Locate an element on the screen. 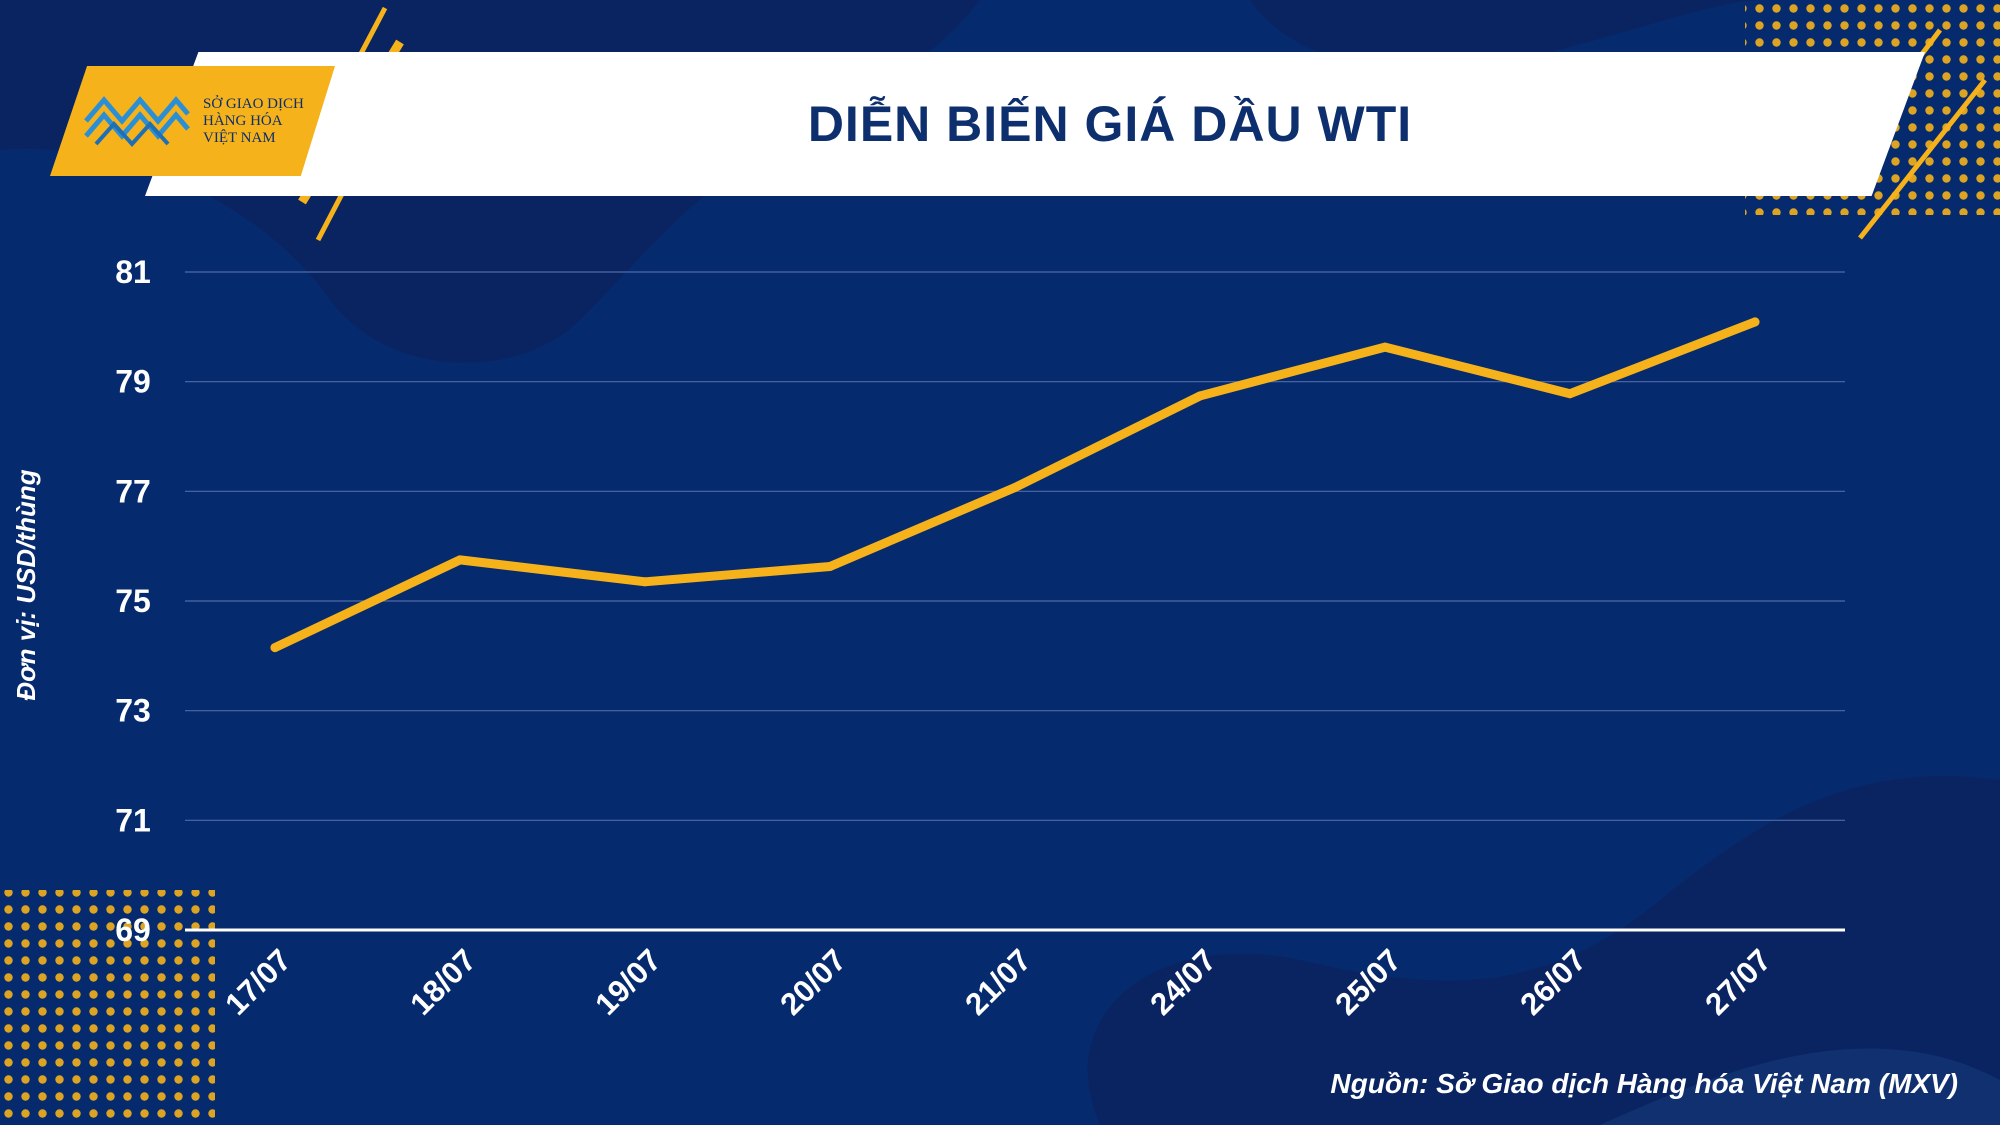 This screenshot has width=2000, height=1125. y-tick-label: 75 is located at coordinates (133, 601).